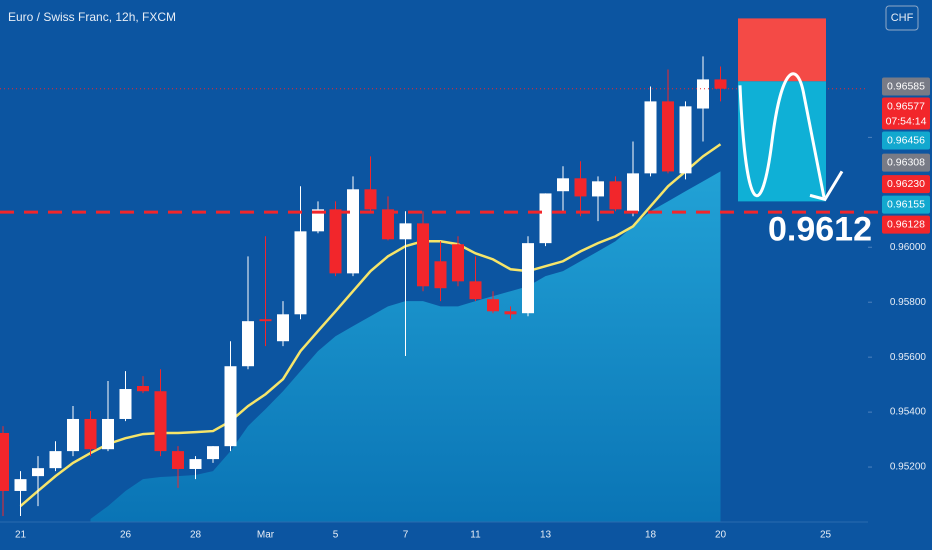 This screenshot has width=932, height=550. I want to click on x-tick-label: 11, so click(475, 535).